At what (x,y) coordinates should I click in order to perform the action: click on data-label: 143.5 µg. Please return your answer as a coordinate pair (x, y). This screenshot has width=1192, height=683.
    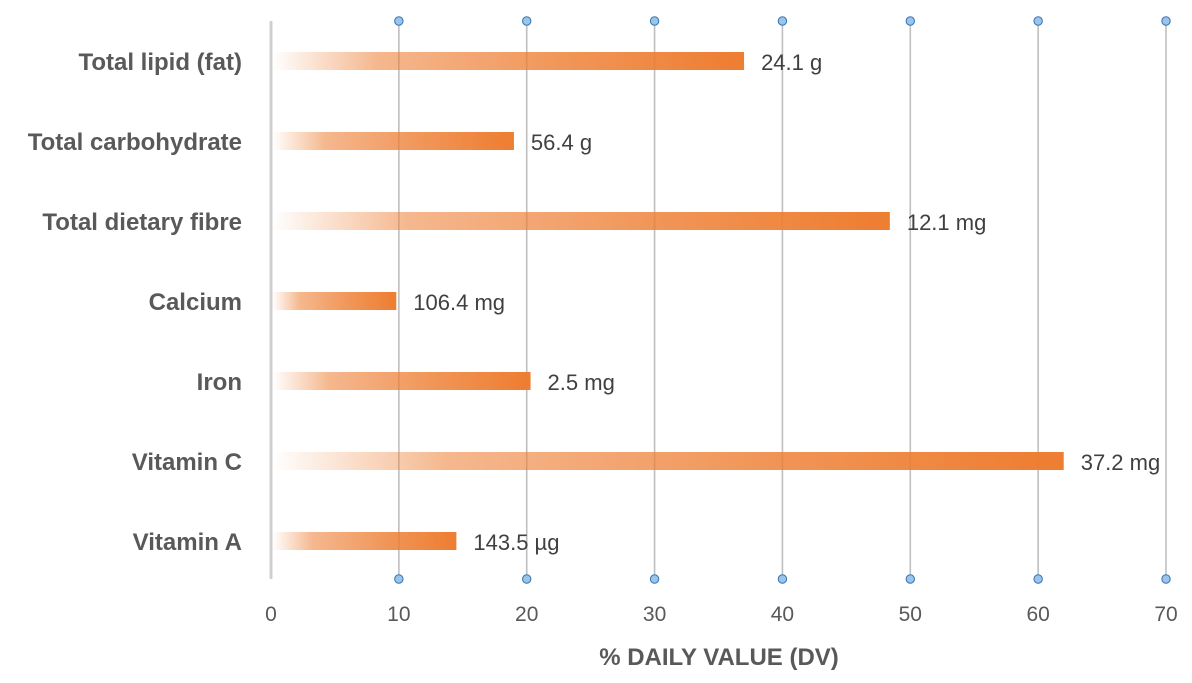
    Looking at the image, I should click on (516, 542).